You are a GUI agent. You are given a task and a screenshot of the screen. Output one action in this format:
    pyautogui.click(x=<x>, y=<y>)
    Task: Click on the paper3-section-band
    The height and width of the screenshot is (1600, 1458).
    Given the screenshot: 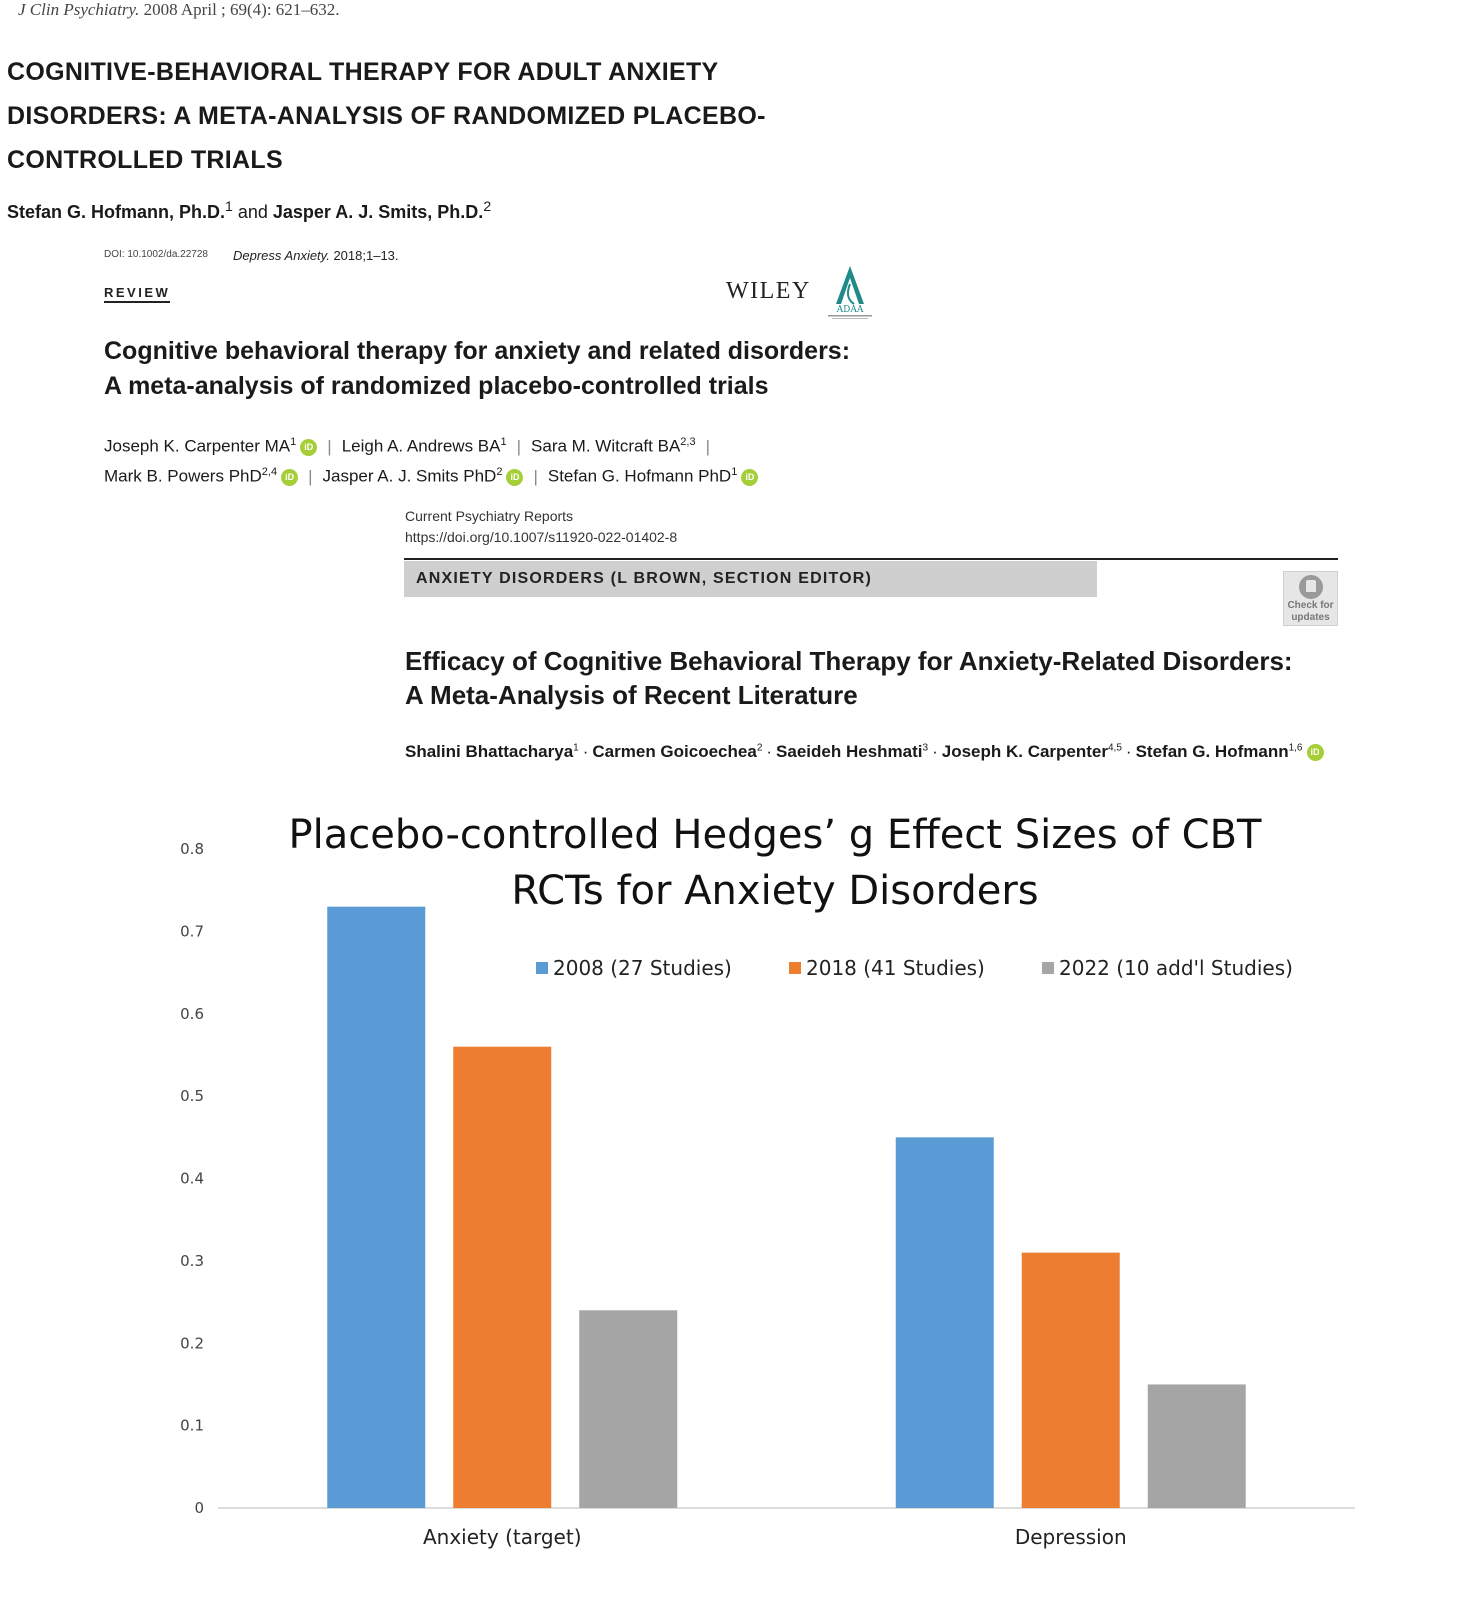 What is the action you would take?
    pyautogui.click(x=750, y=579)
    